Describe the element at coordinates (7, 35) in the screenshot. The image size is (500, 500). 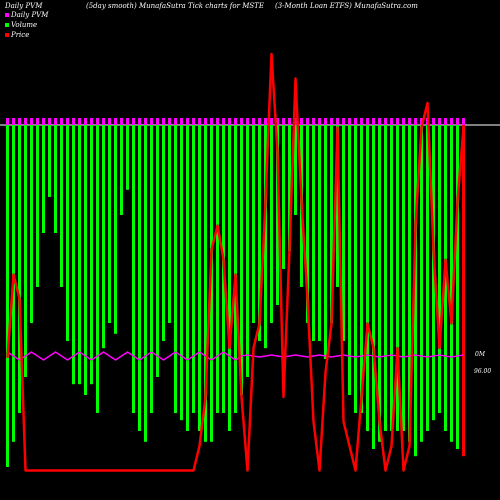
I see `legend-swatch-price` at that location.